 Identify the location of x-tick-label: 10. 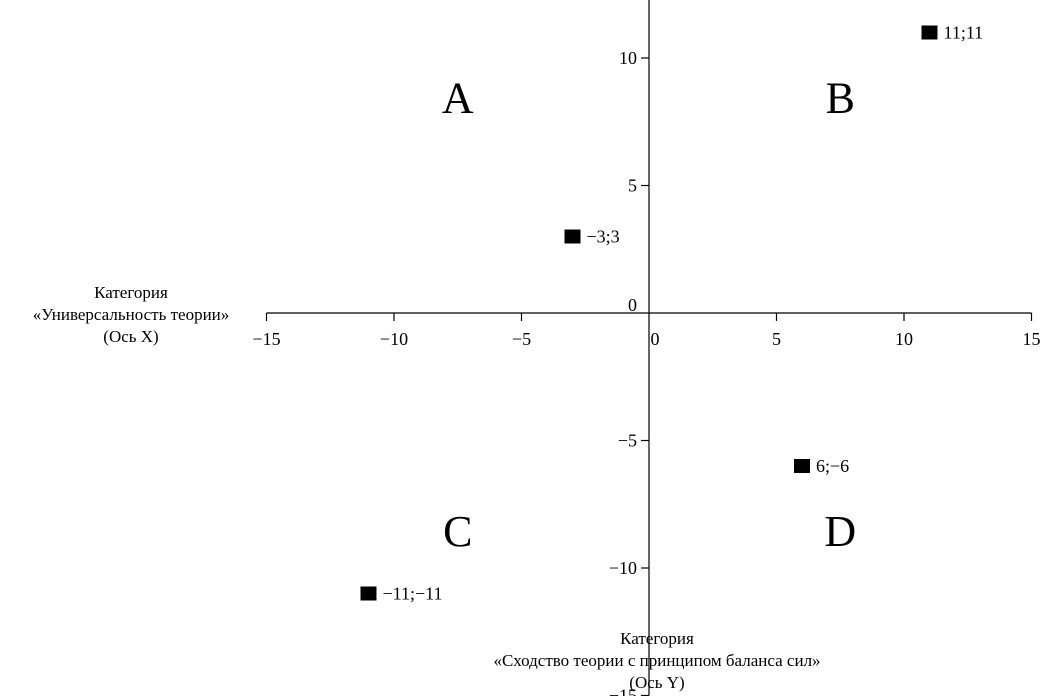
(904, 339).